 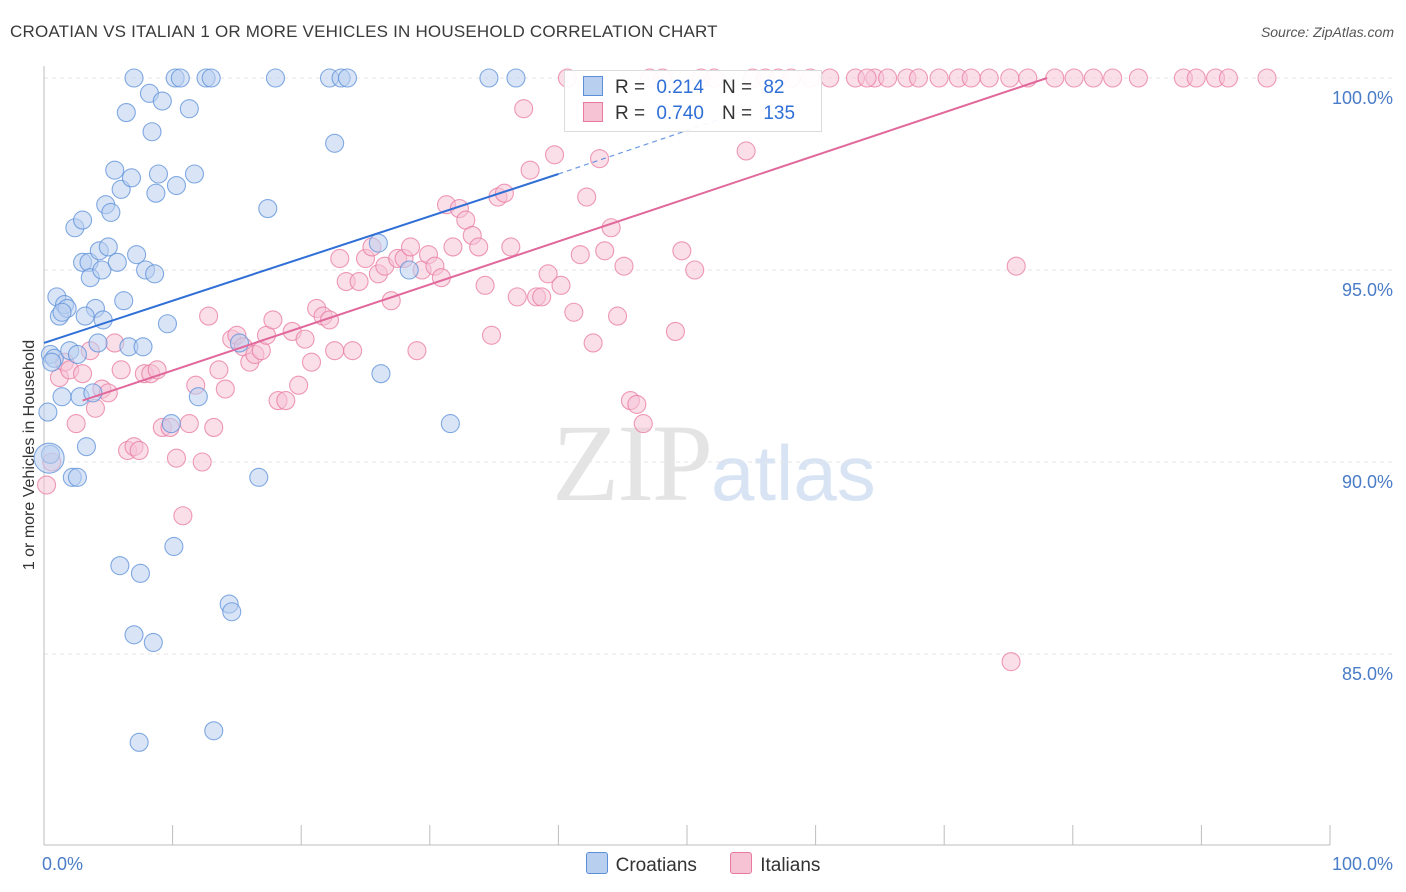 I want to click on legend-item-italians: Italians, so click(x=775, y=864).